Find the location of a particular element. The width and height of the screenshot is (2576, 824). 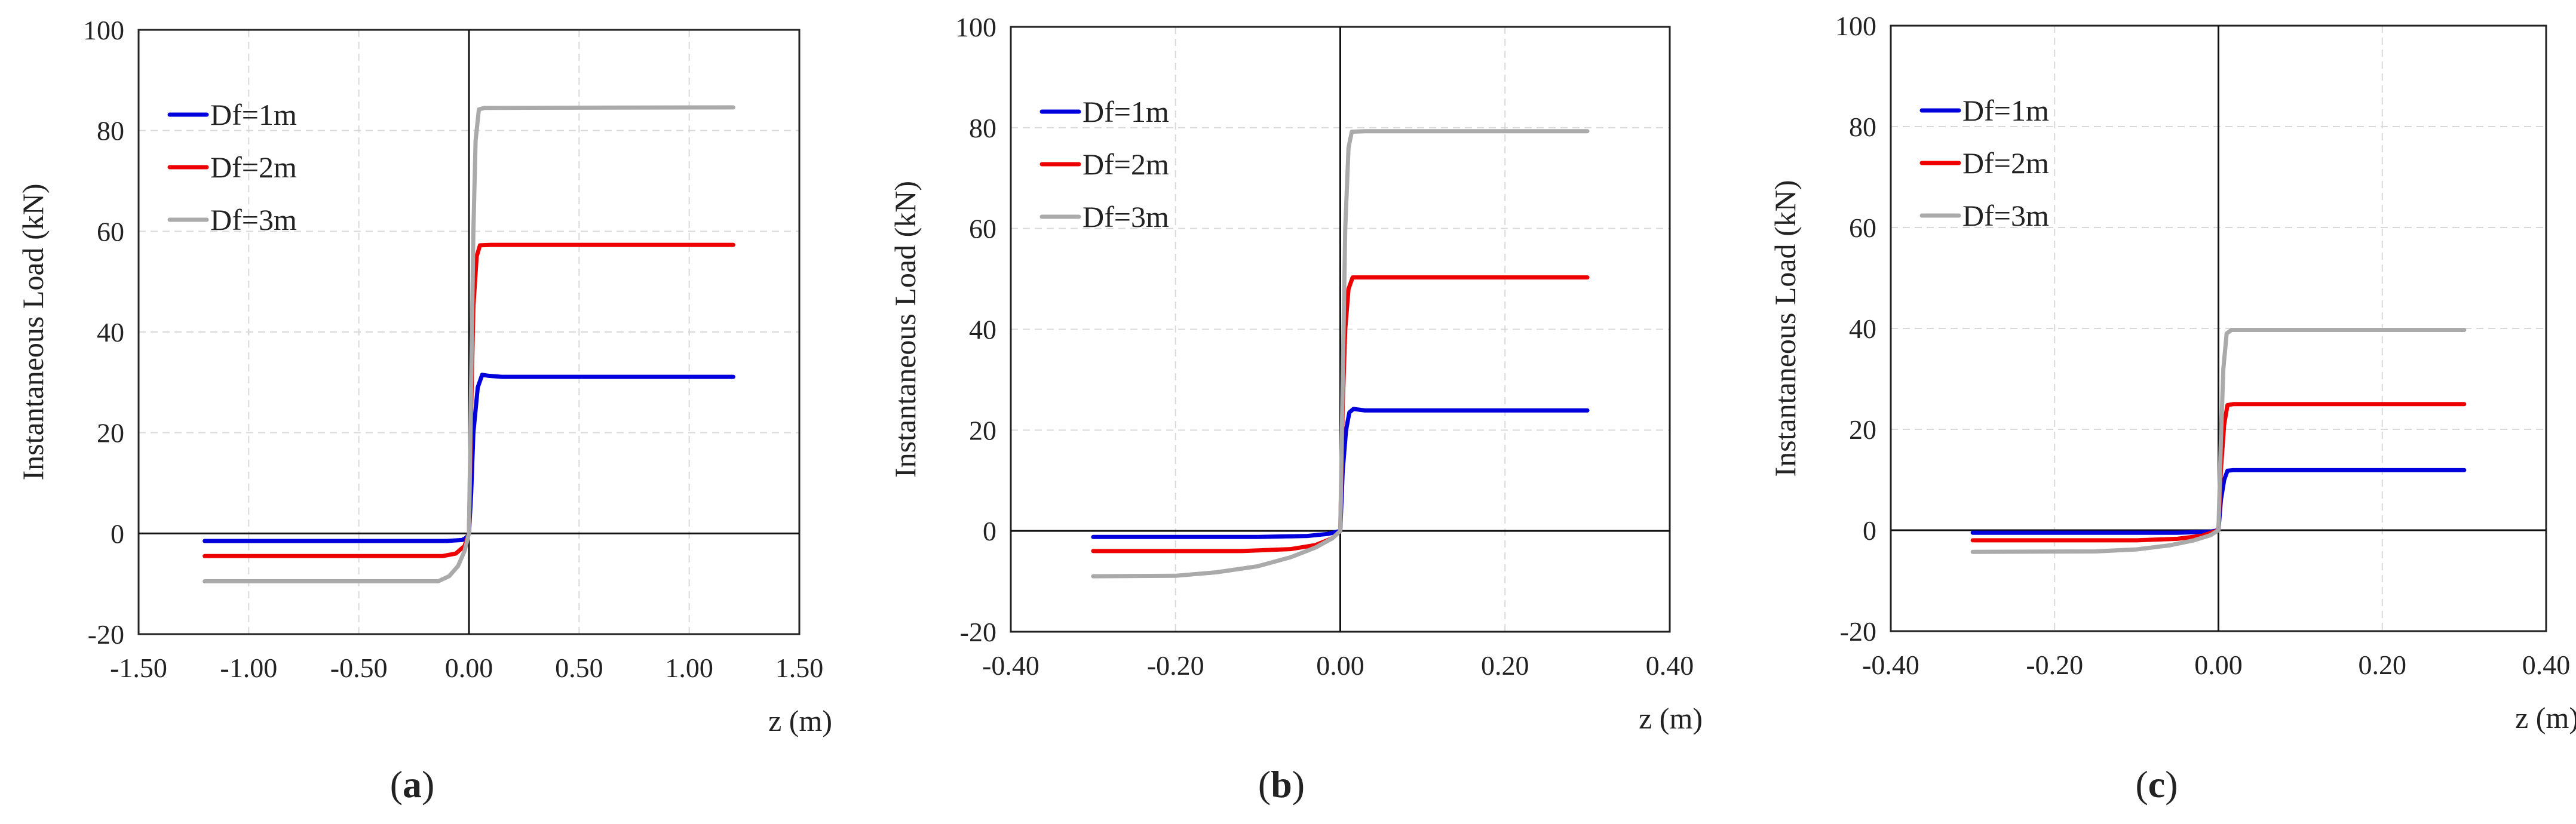

chart-b-y-tick-label: 20 is located at coordinates (983, 430).